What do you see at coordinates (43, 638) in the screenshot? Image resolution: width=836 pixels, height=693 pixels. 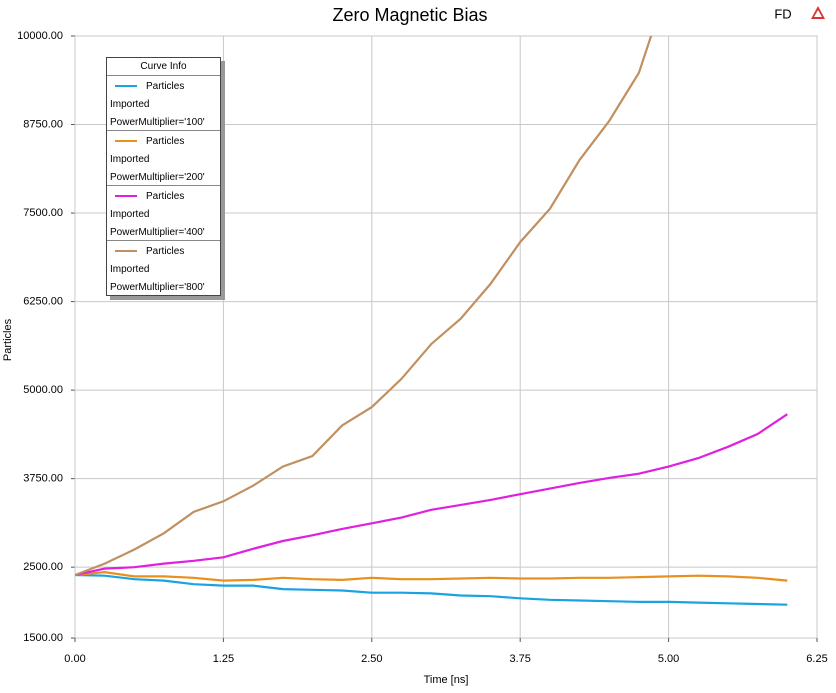 I see `y-tick-label: 1500.00` at bounding box center [43, 638].